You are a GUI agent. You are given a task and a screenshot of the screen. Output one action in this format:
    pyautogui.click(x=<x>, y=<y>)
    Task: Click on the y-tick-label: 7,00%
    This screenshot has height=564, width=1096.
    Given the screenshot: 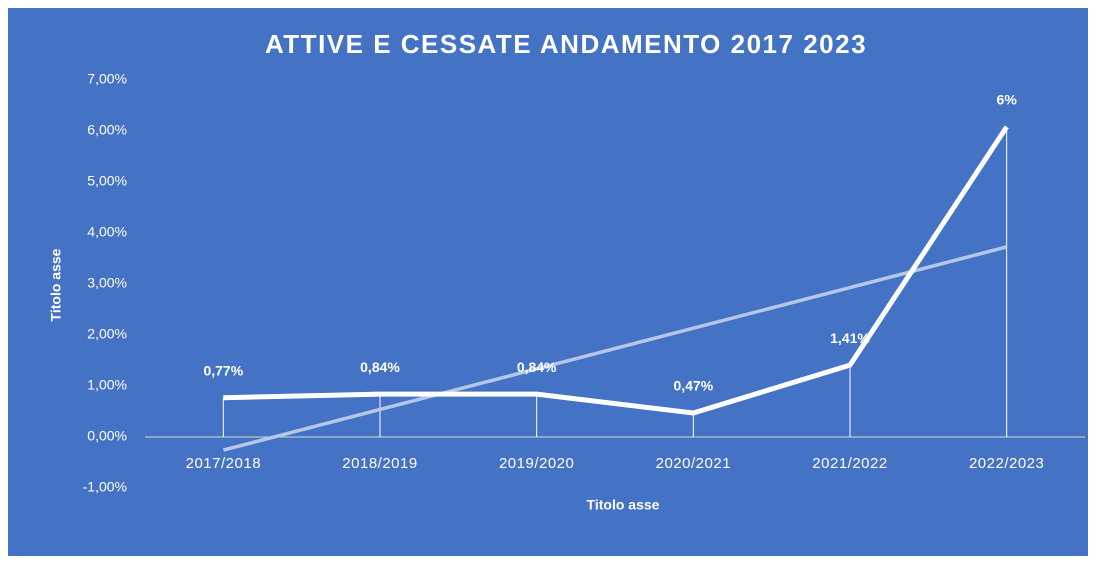 What is the action you would take?
    pyautogui.click(x=107, y=79)
    